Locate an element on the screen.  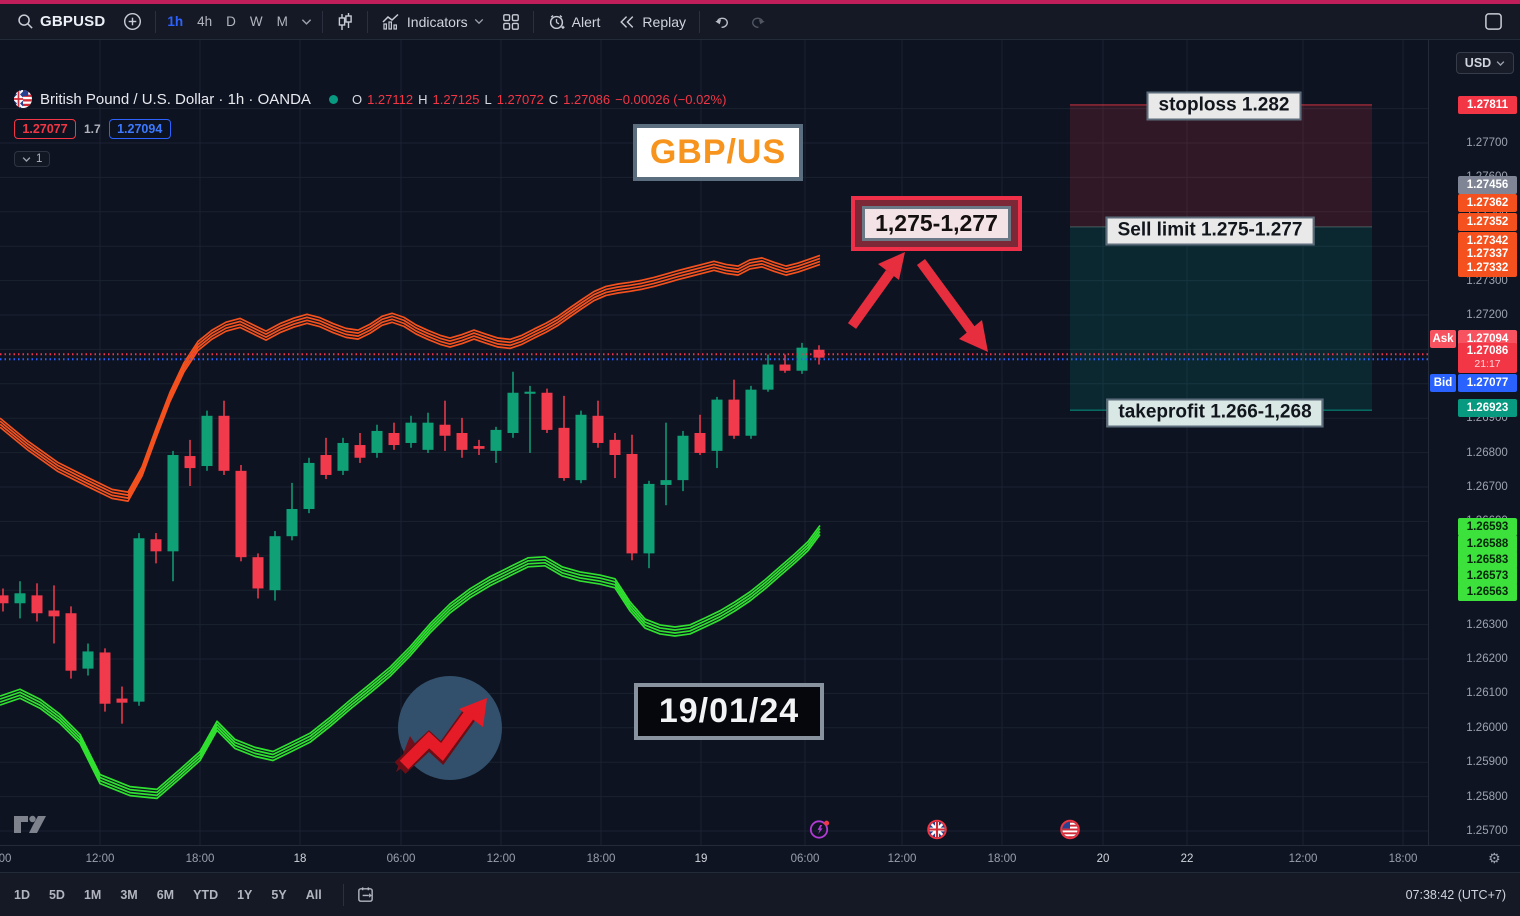
go-to-date-icon is located at coordinates (365, 894).